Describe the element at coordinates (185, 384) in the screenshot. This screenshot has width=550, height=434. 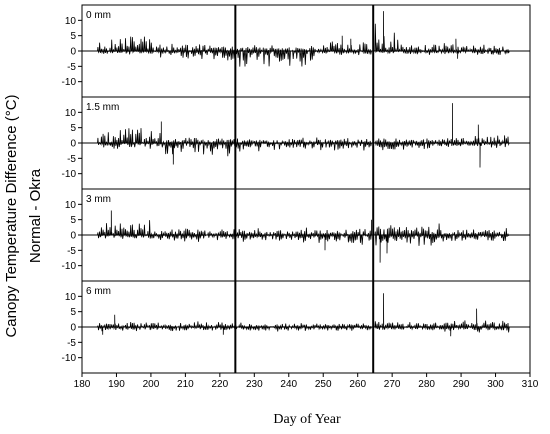
I see `x-tick-label: 210` at that location.